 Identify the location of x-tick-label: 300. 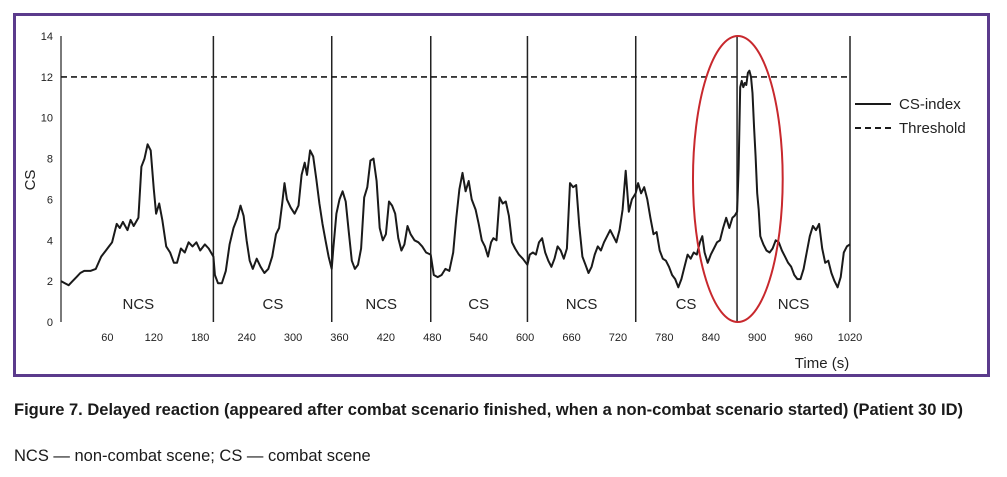
(293, 338).